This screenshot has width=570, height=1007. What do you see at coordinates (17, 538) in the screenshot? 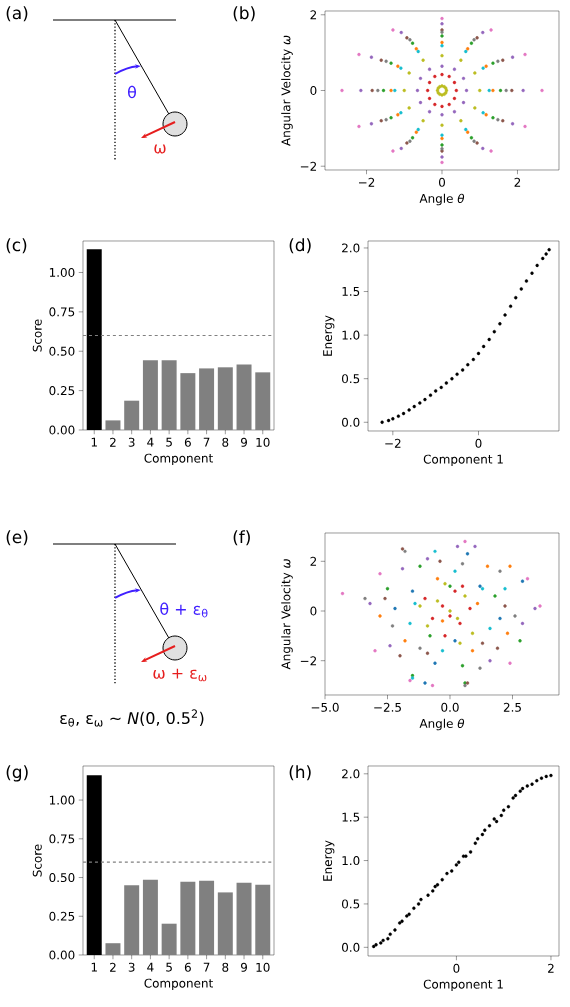
I see `text: (e)` at bounding box center [17, 538].